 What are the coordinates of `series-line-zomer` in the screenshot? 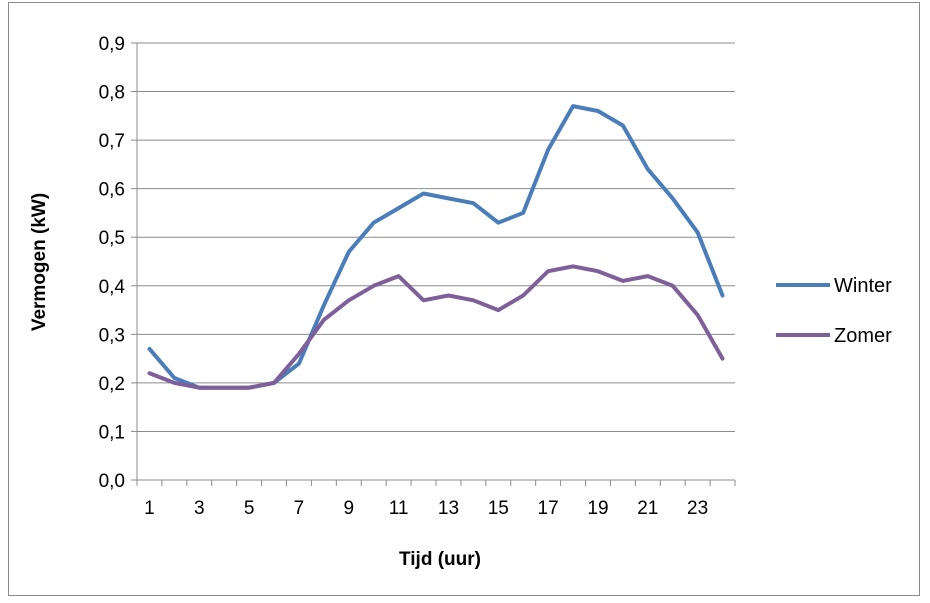 It's located at (436, 327).